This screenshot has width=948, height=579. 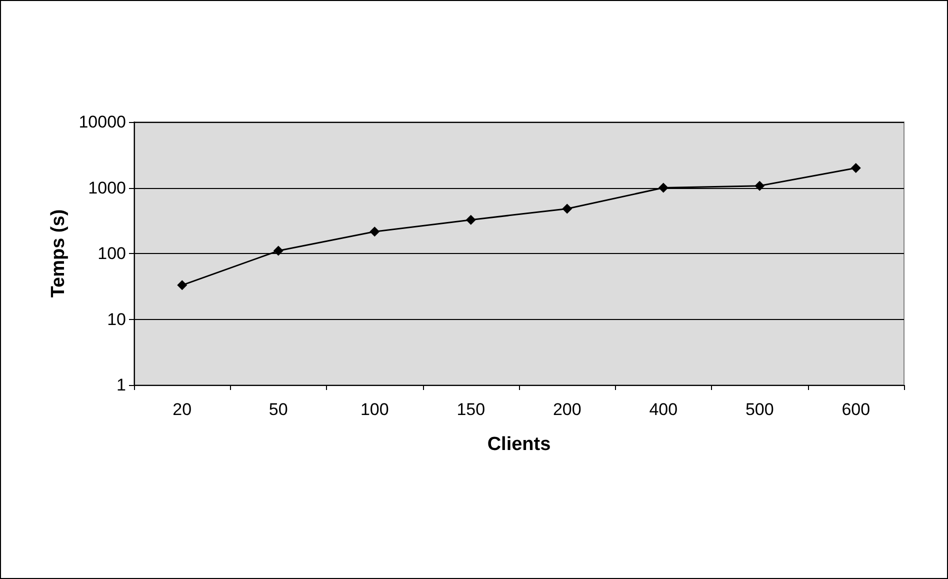 What do you see at coordinates (121, 385) in the screenshot?
I see `y-tick-label: 1` at bounding box center [121, 385].